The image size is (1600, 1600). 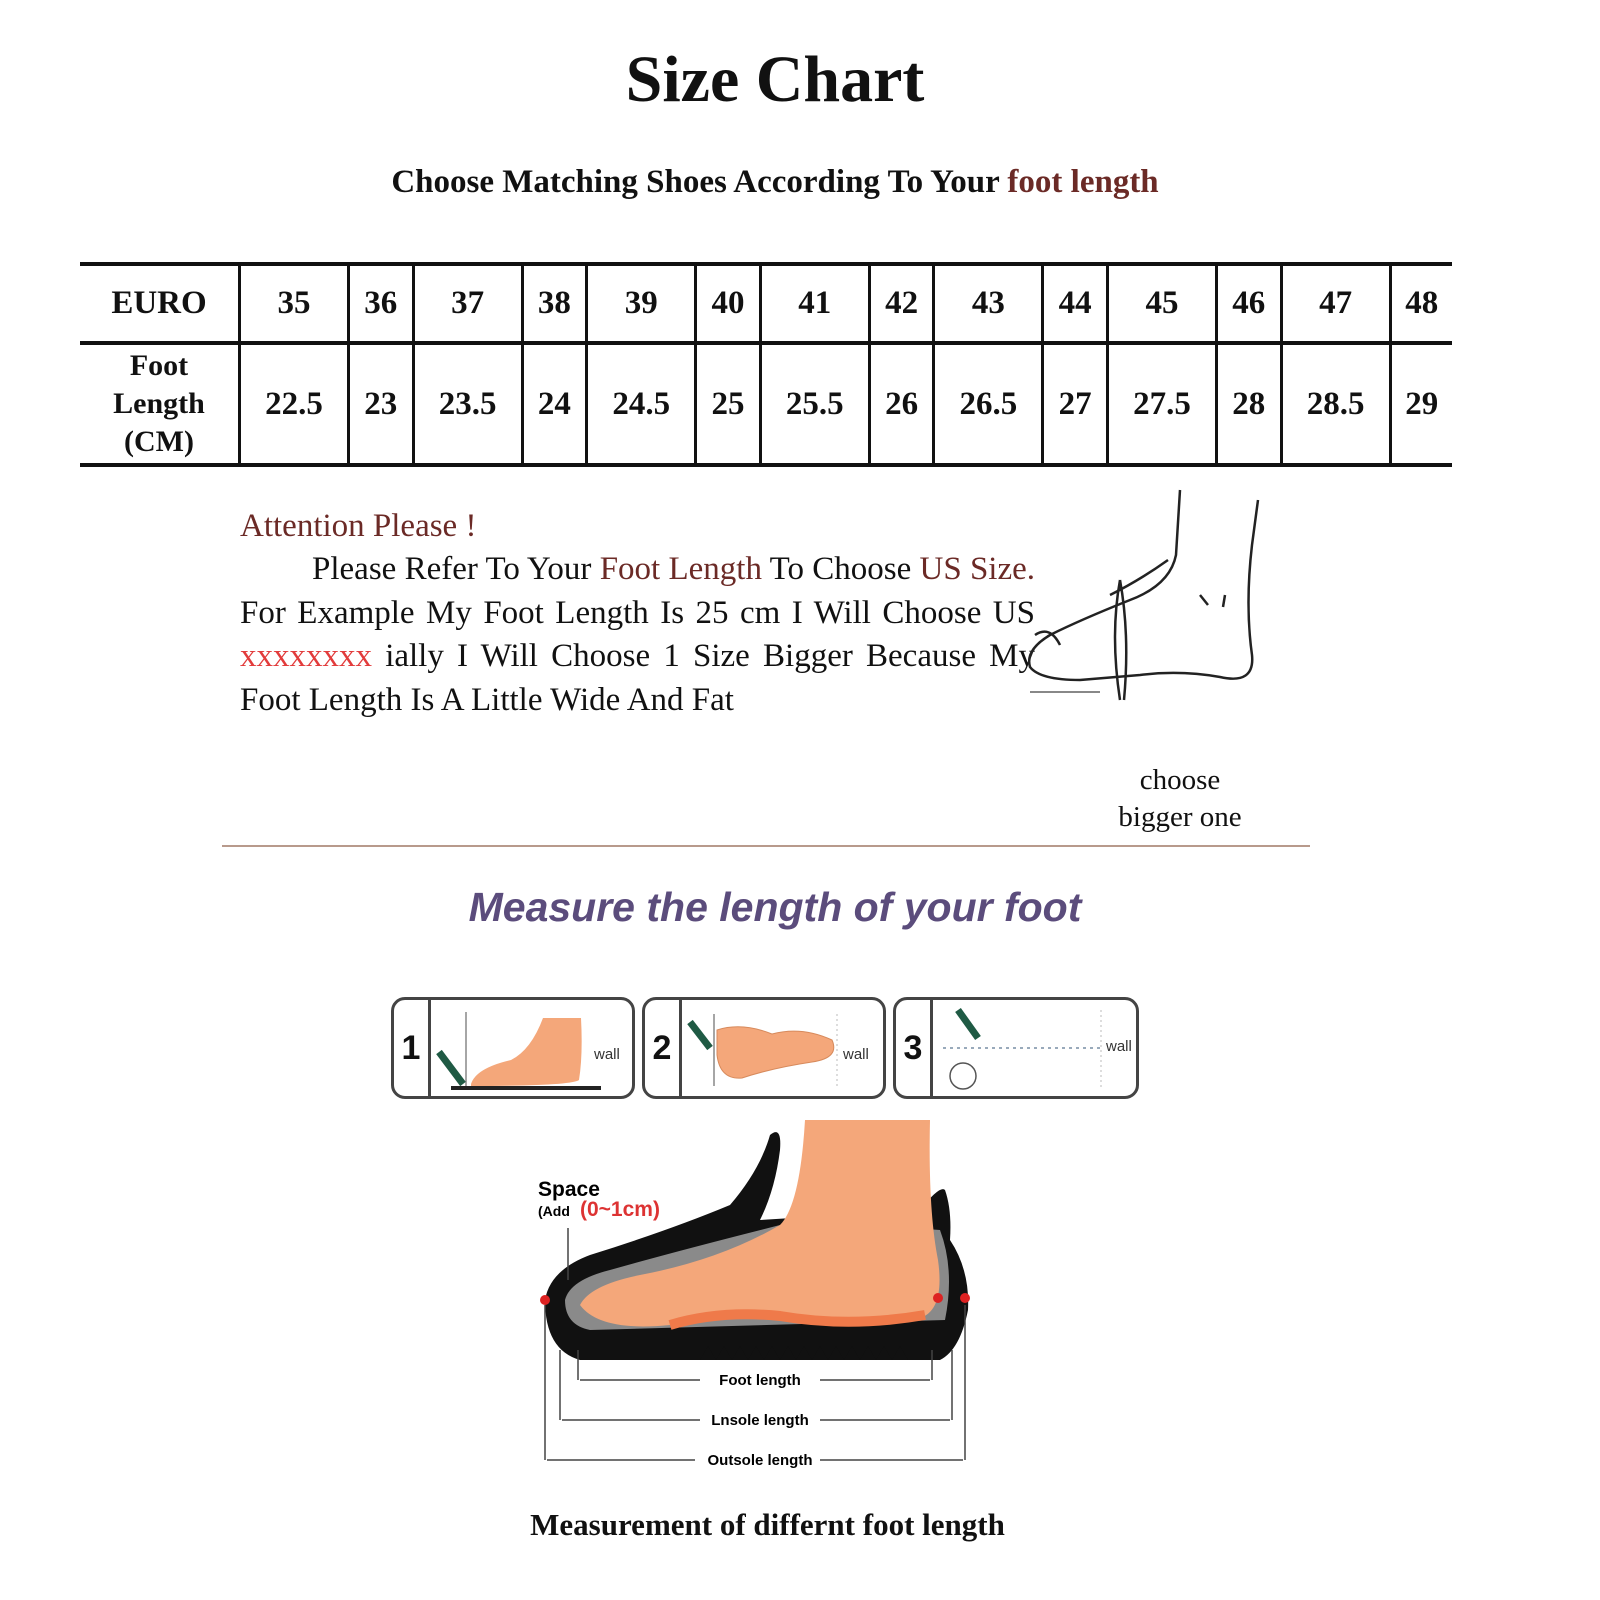 I want to click on euro-size-cell: 44, so click(x=1074, y=303).